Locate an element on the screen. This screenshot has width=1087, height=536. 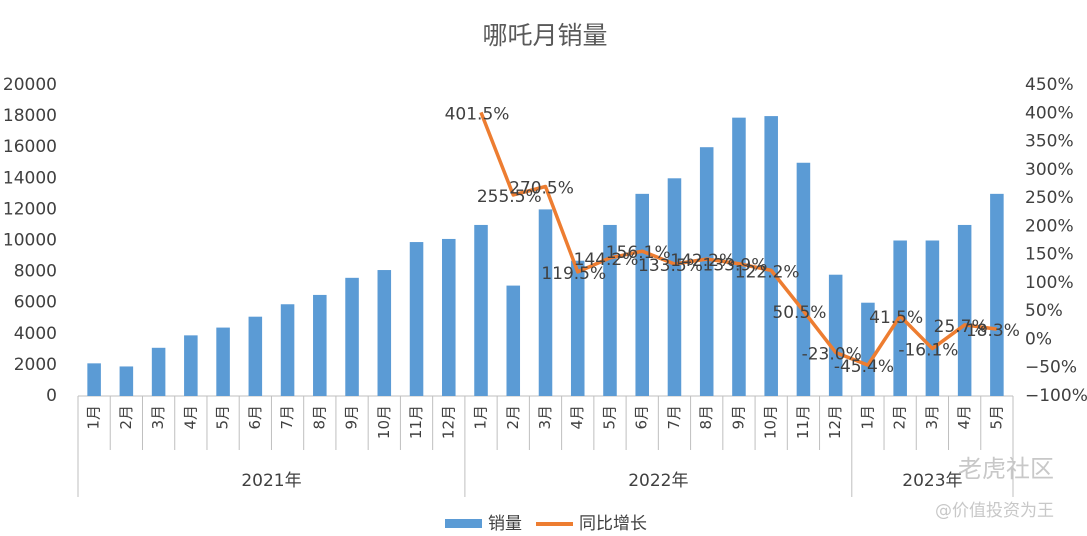
y2-tick-label: 50% is located at coordinates (1044, 311).